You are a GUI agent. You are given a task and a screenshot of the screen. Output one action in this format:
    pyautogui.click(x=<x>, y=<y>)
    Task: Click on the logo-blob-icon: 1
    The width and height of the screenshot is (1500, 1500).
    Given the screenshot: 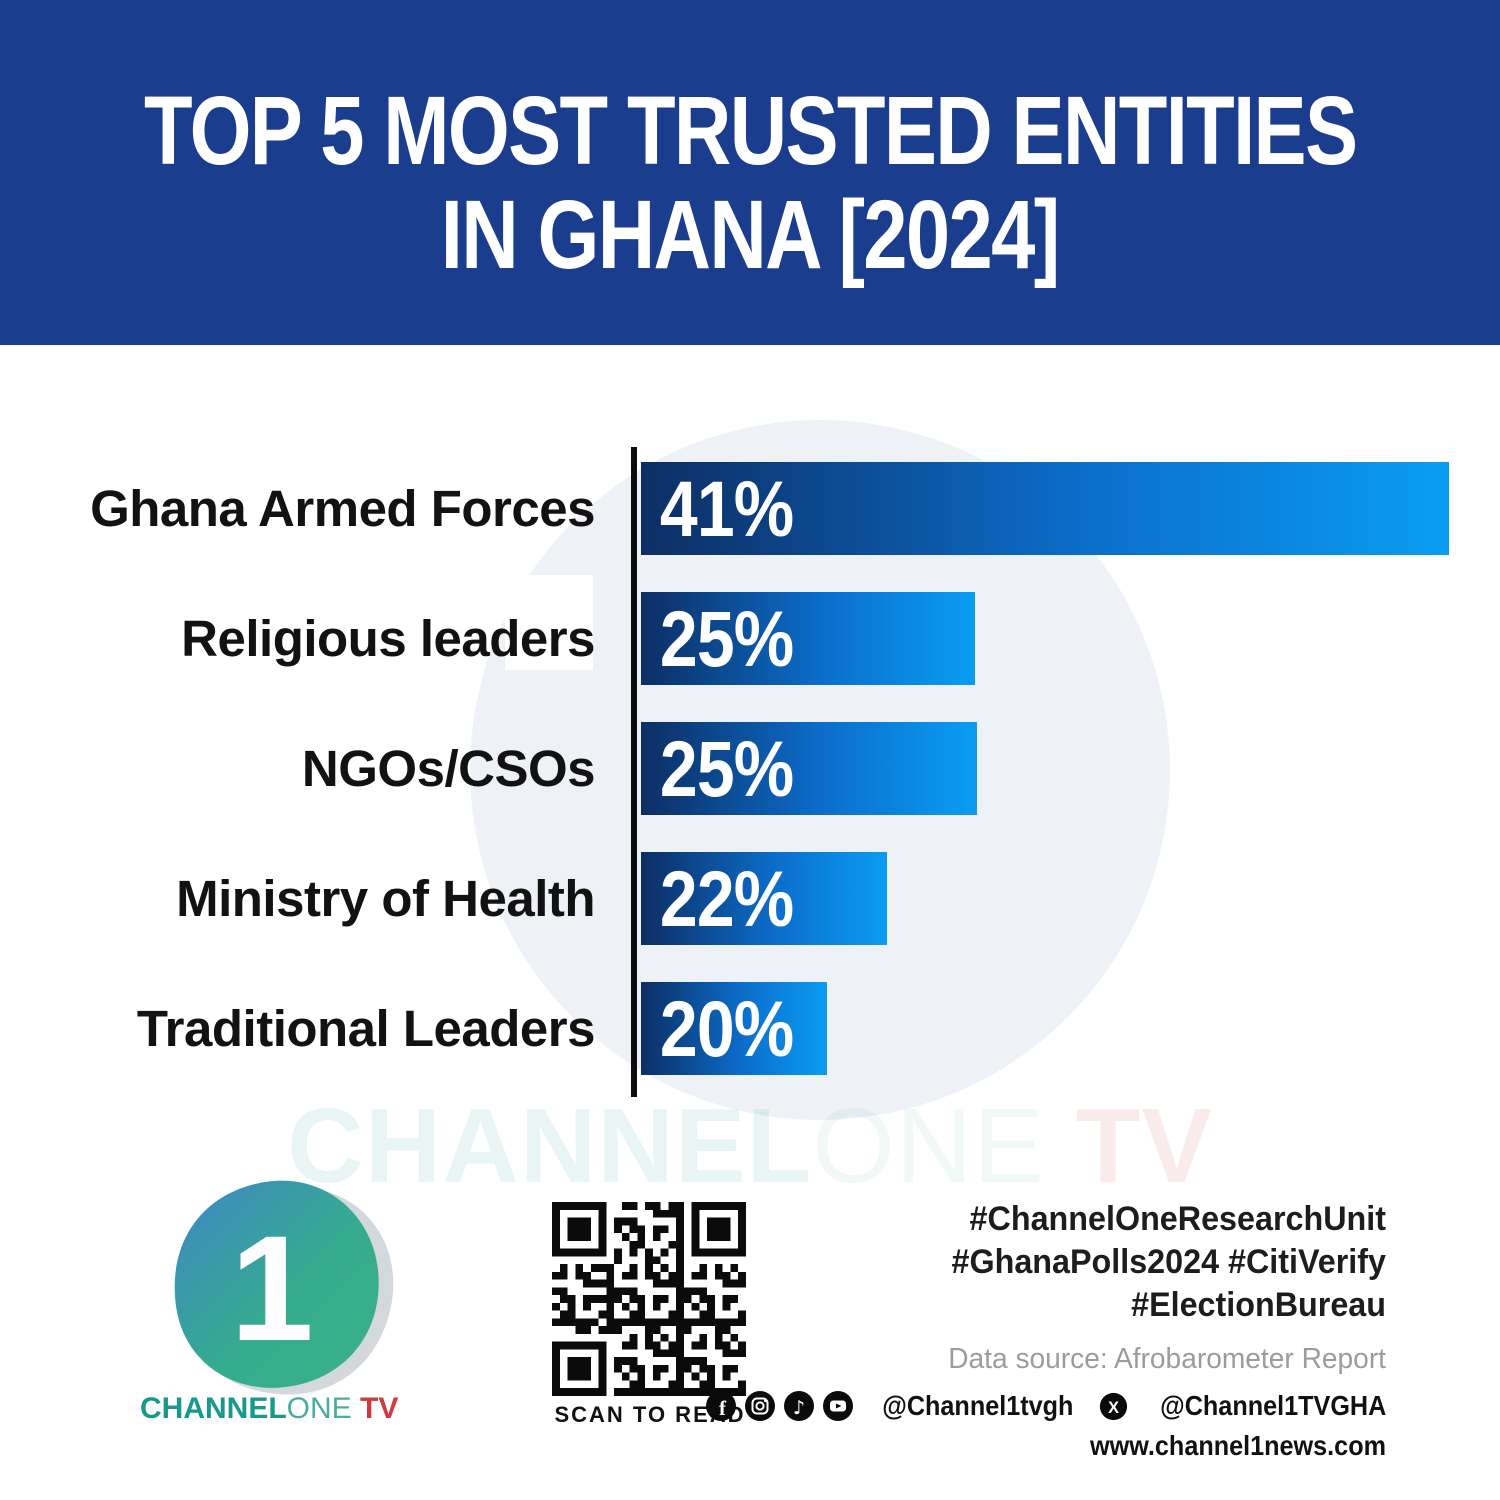 What is the action you would take?
    pyautogui.click(x=284, y=1287)
    